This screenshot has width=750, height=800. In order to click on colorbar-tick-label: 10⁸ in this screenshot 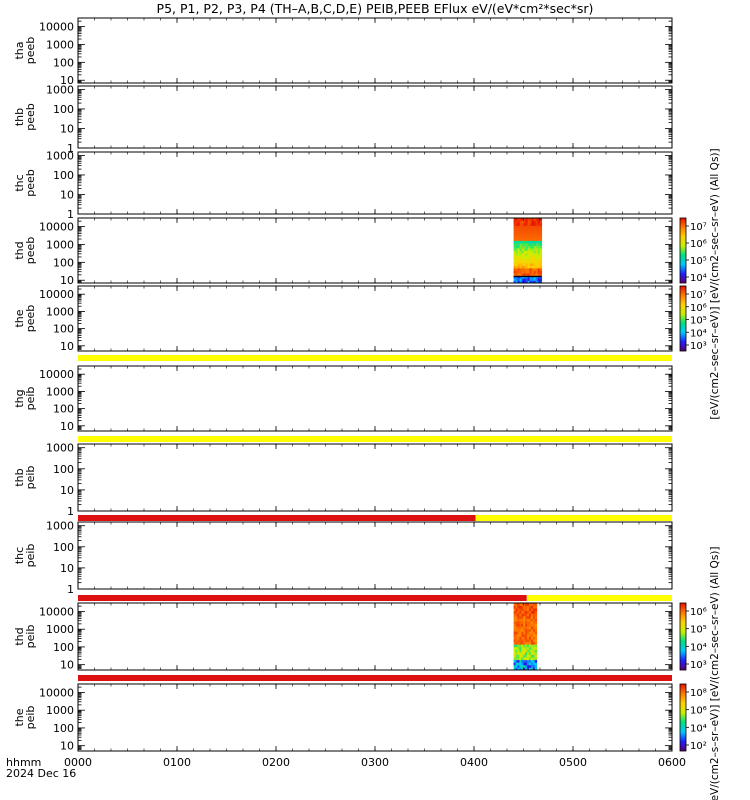, I will do `click(698, 693)`.